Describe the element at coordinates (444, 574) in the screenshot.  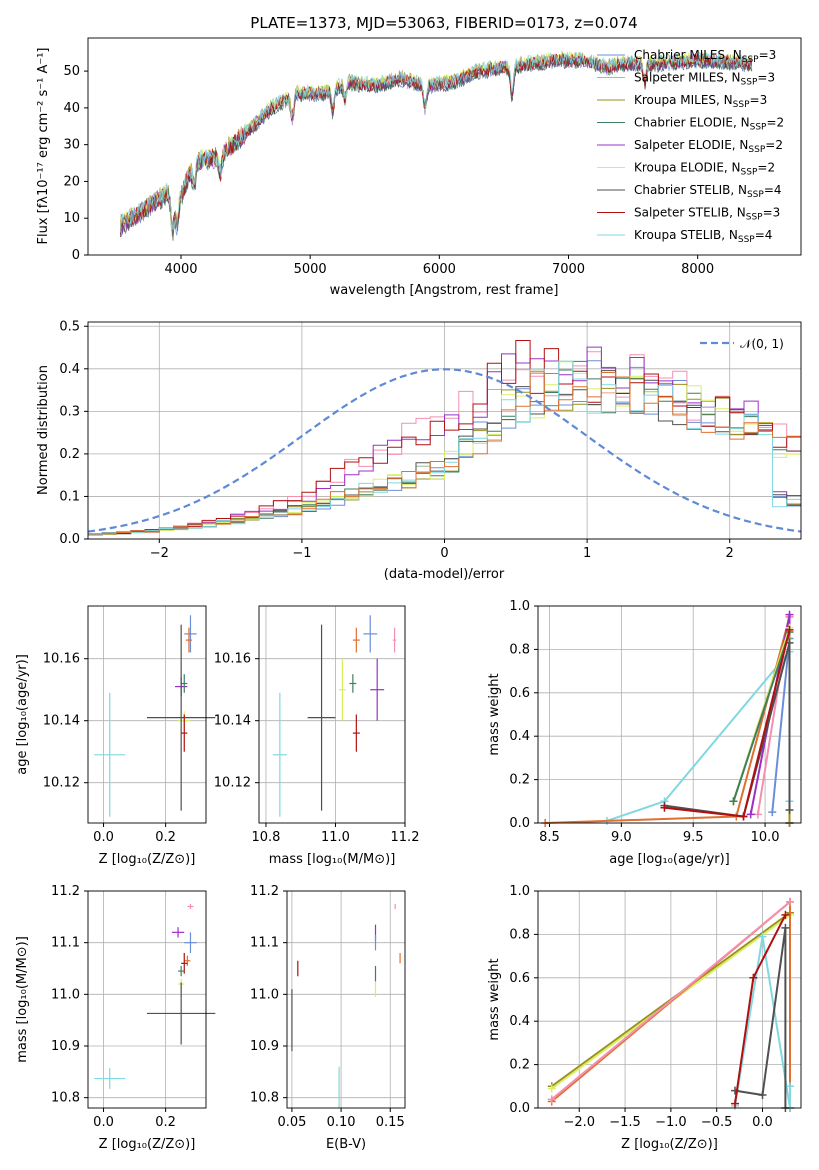
I see `residual-xlabel: (data-model)/error` at that location.